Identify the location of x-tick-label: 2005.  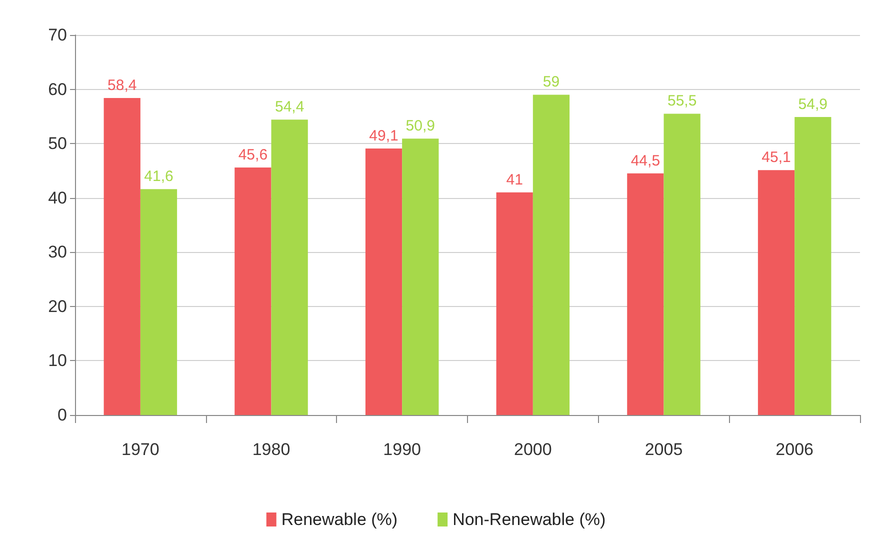
(663, 449).